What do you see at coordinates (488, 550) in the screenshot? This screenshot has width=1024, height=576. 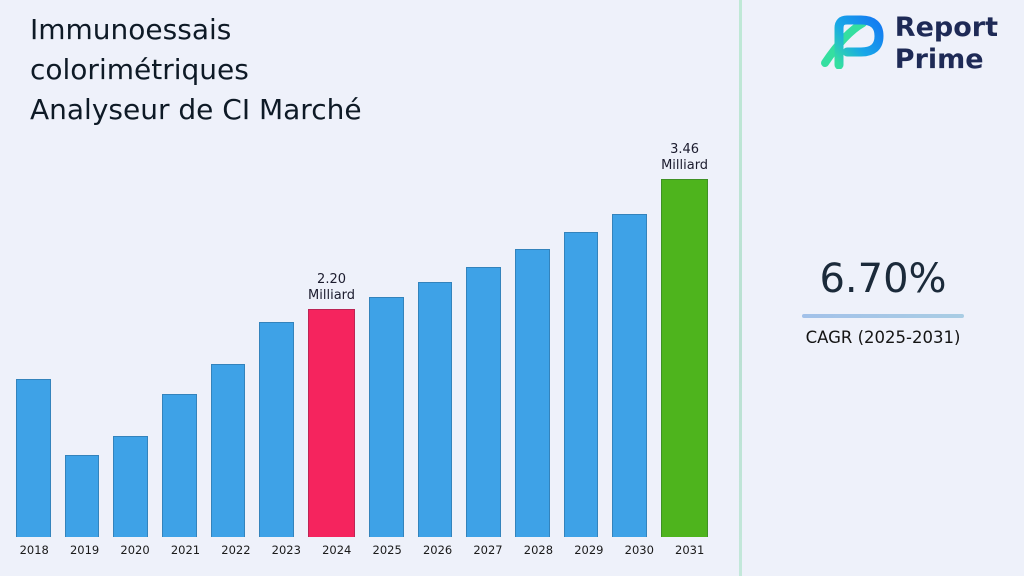 I see `x-tick-2027: 2027` at bounding box center [488, 550].